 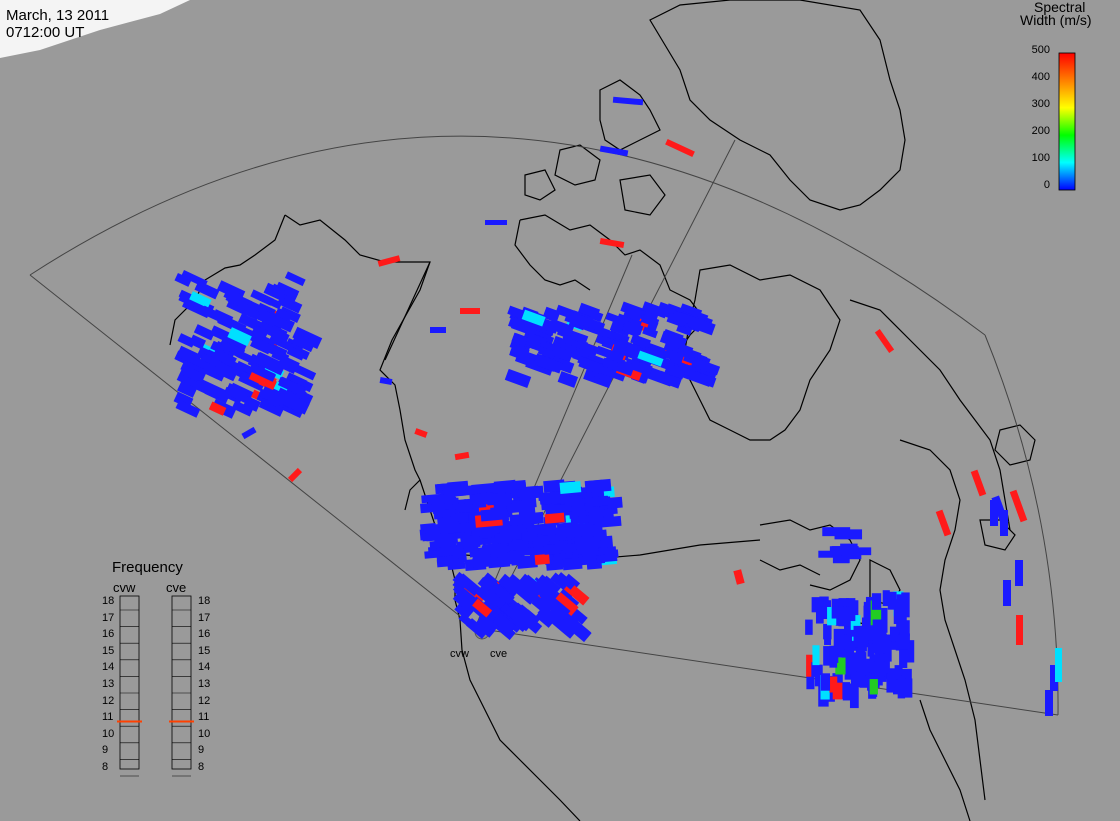 I want to click on frequency-tick-left: 16, so click(x=108, y=634).